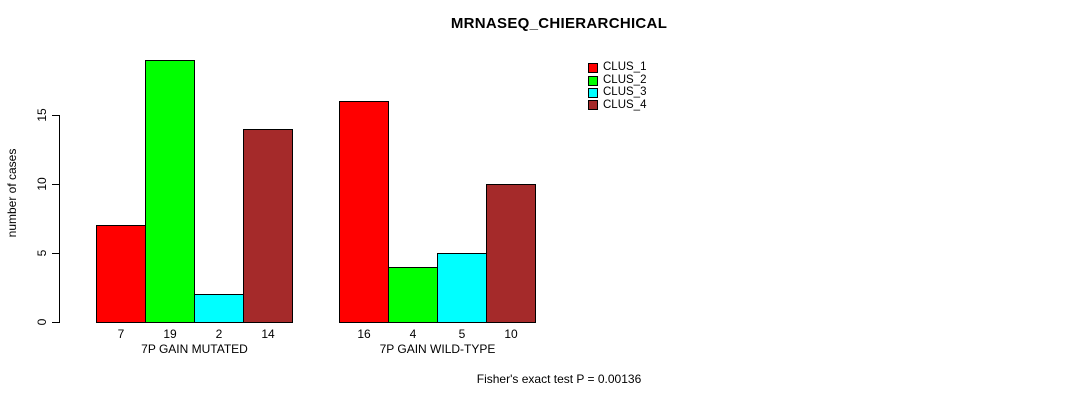 Image resolution: width=1090 pixels, height=400 pixels. I want to click on legend-row: CLUS_3, so click(617, 93).